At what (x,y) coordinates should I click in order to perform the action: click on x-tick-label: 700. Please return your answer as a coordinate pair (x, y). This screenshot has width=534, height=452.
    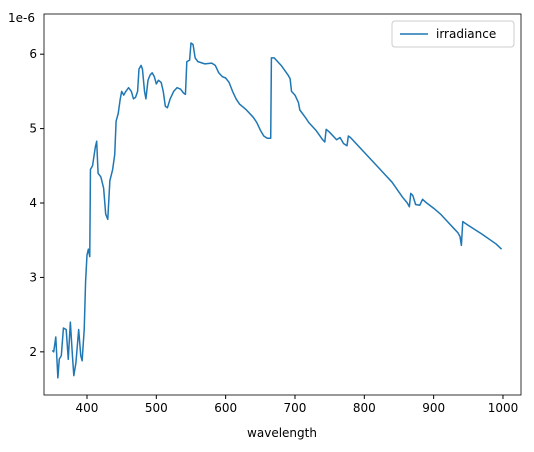
    Looking at the image, I should click on (295, 408).